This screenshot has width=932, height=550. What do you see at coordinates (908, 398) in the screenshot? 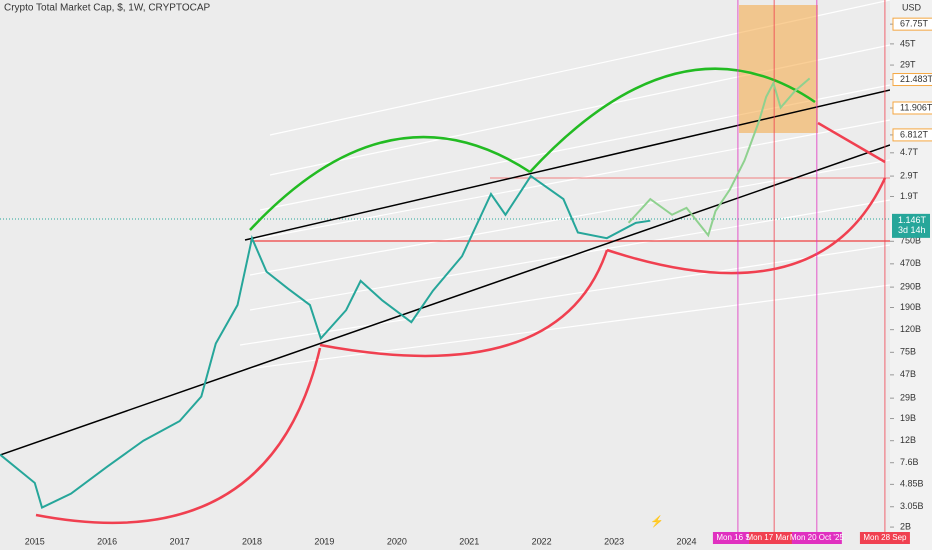
I see `y-tick-label: 29B` at bounding box center [908, 398].